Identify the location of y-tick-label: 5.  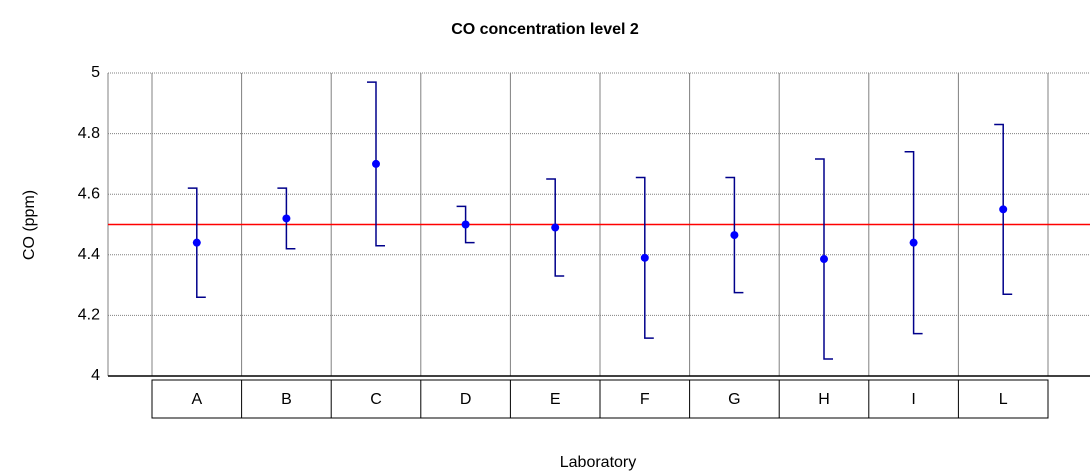
(95, 72).